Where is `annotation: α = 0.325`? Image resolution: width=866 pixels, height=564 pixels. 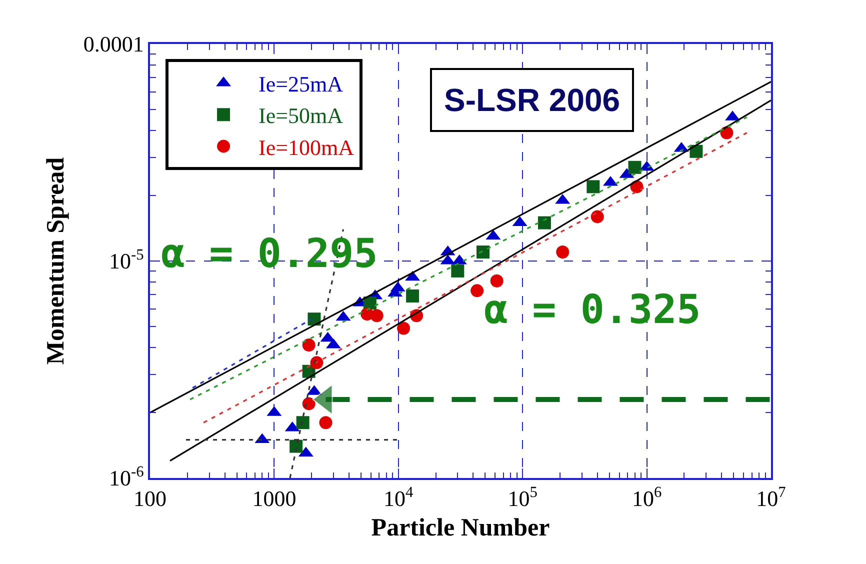
annotation: α = 0.325 is located at coordinates (592, 310).